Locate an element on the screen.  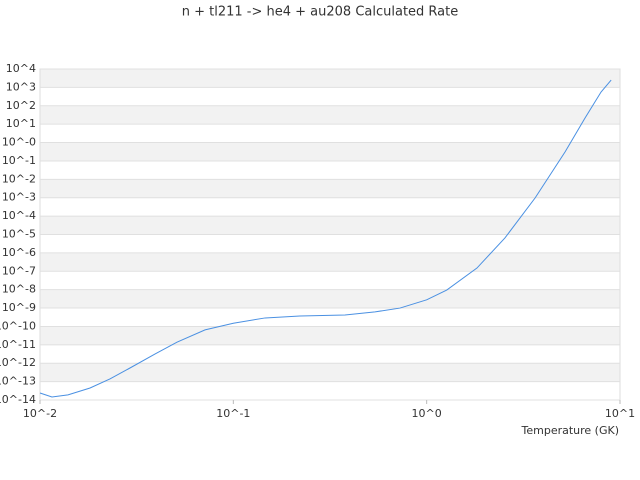
y-tick-label: 10^3 is located at coordinates (21, 86).